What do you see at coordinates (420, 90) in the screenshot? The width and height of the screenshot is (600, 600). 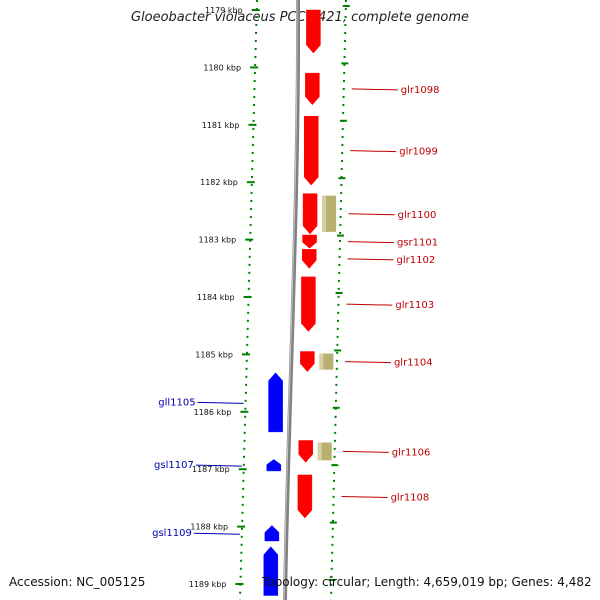 I see `gene-label: glr1098` at bounding box center [420, 90].